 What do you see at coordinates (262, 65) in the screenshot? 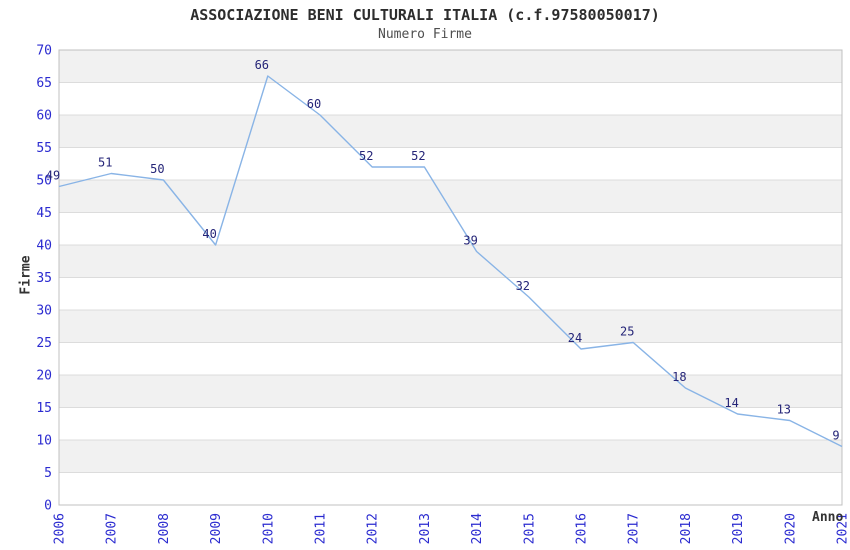
I see `data-point-label: 66` at bounding box center [262, 65].